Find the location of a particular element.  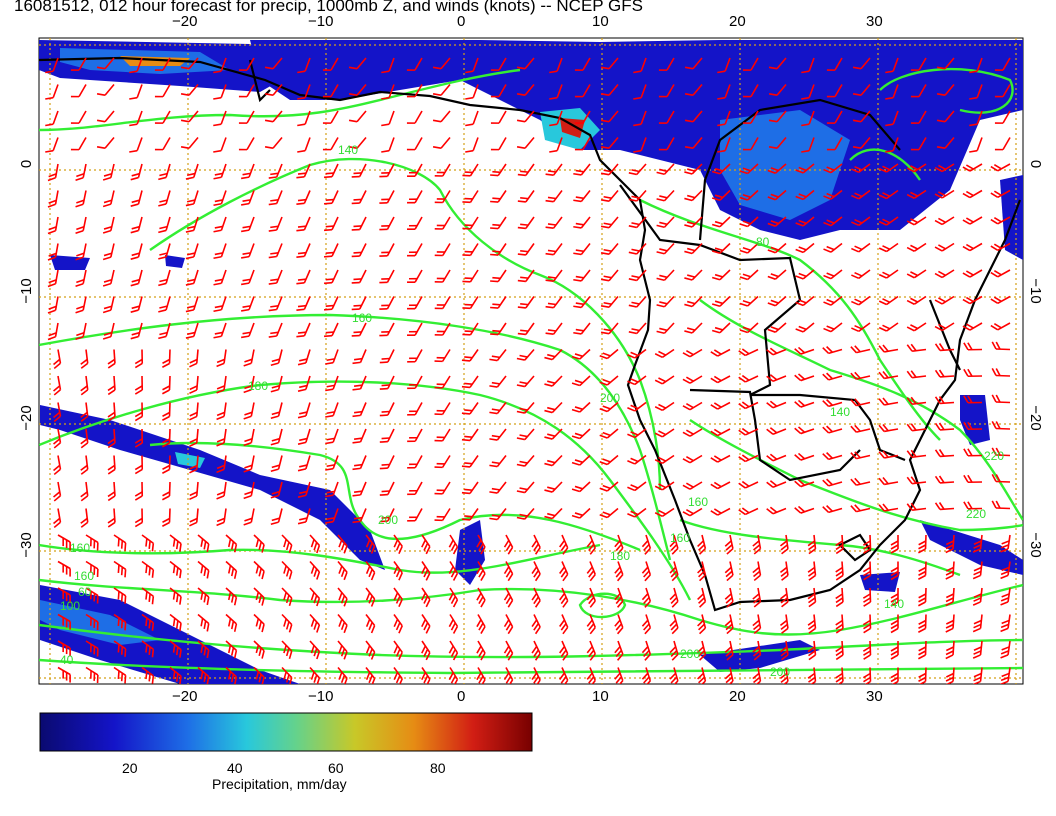

lat-tick-label: −10 is located at coordinates (1035, 290).